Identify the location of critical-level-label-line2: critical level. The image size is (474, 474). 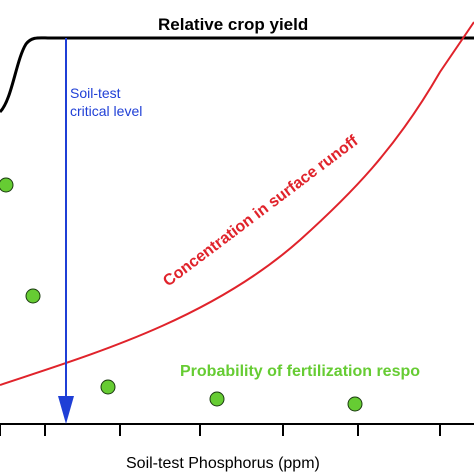
(106, 111).